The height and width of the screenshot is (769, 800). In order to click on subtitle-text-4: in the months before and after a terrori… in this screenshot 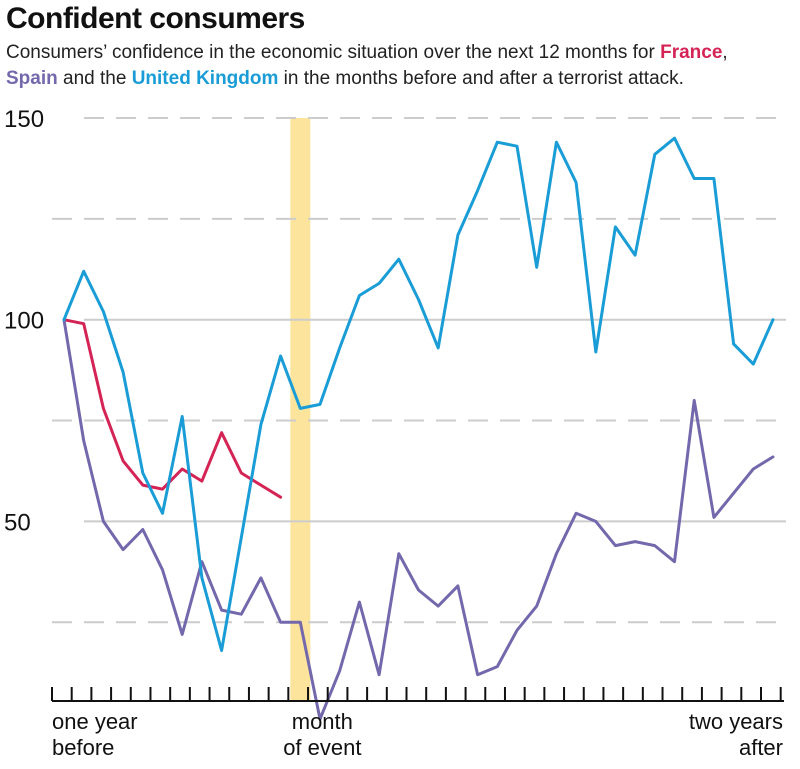, I will do `click(481, 78)`.